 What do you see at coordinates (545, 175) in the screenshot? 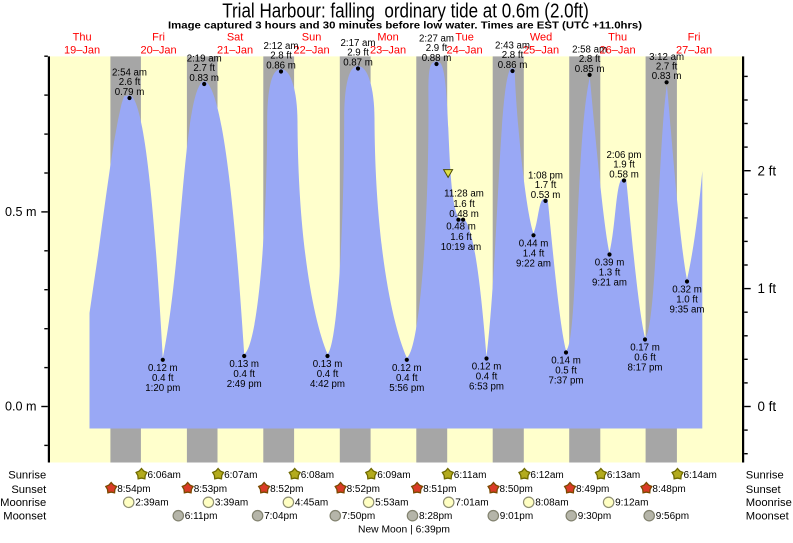
I see `svg-text: 1:08 pm` at bounding box center [545, 175].